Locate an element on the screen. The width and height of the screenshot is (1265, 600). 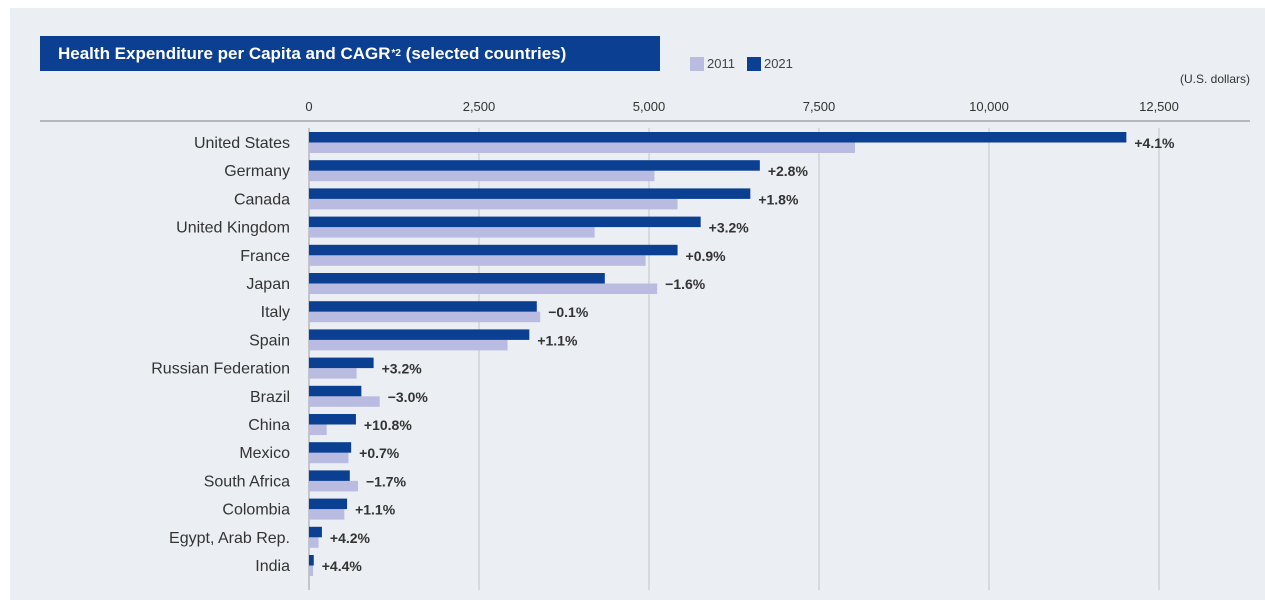
cagr-label: +4.1% is located at coordinates (1154, 143).